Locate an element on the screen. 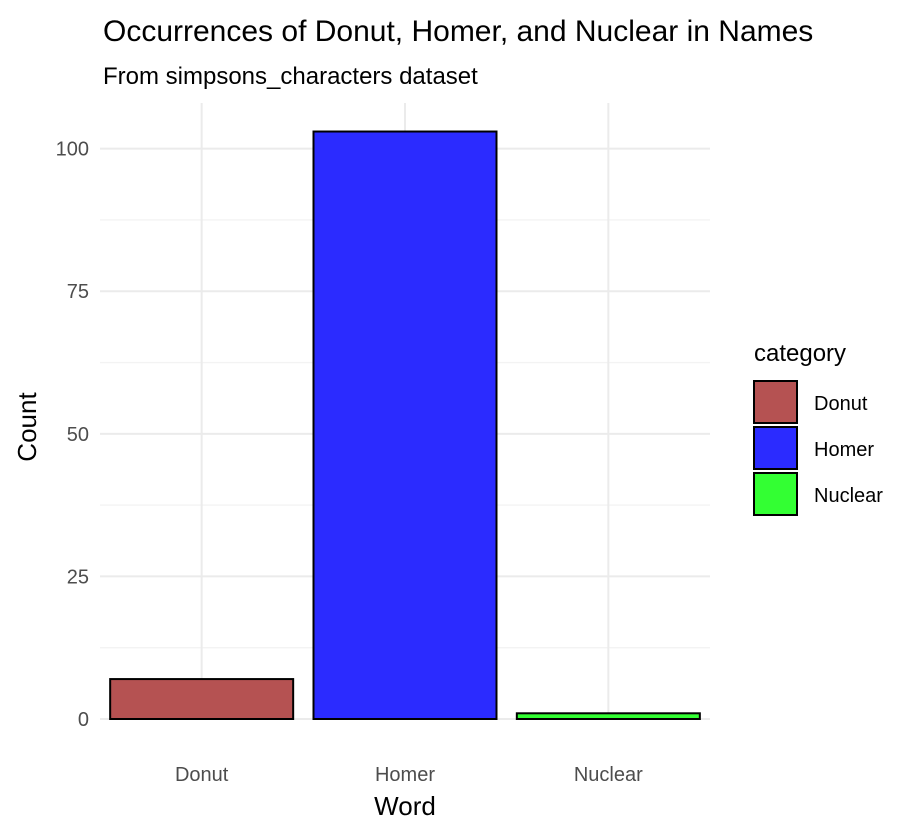  bar-nuclear is located at coordinates (608, 716).